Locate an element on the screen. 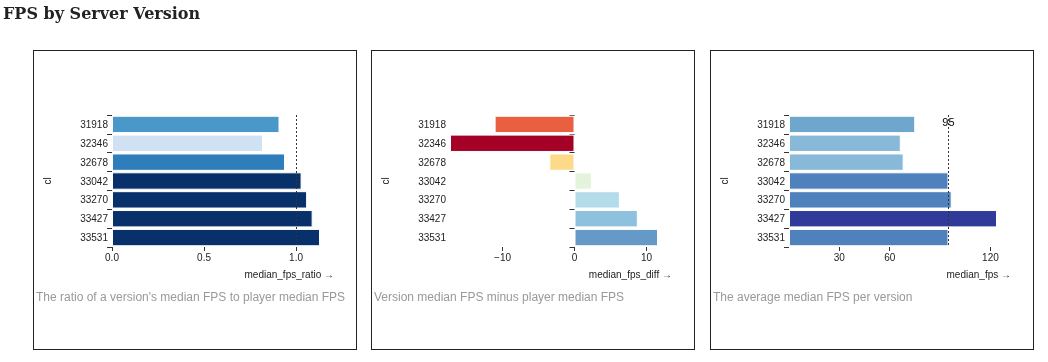  x-axis-title: median_fps_diff → is located at coordinates (630, 274).